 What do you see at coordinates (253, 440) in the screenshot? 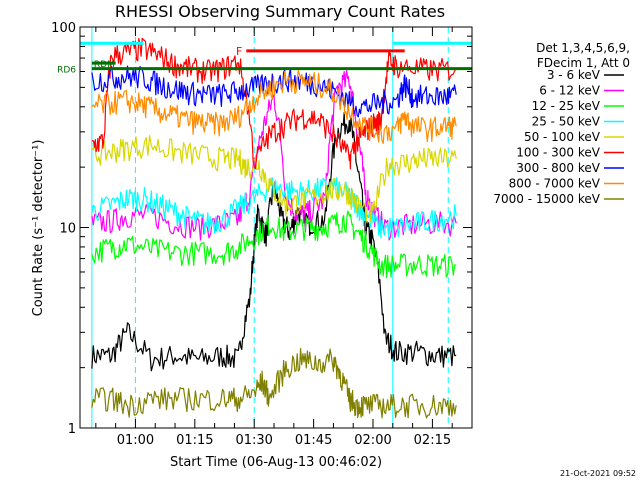
I see `x-tick-label-2: 01:30` at bounding box center [253, 440].